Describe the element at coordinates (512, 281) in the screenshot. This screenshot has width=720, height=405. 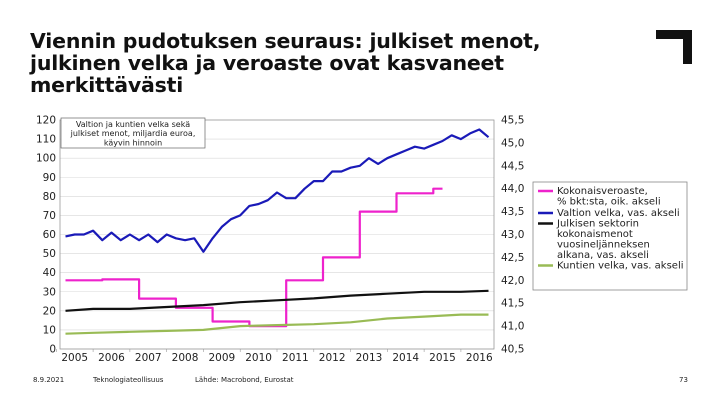
I see `right-axis-tick-label: 42,0` at that location.